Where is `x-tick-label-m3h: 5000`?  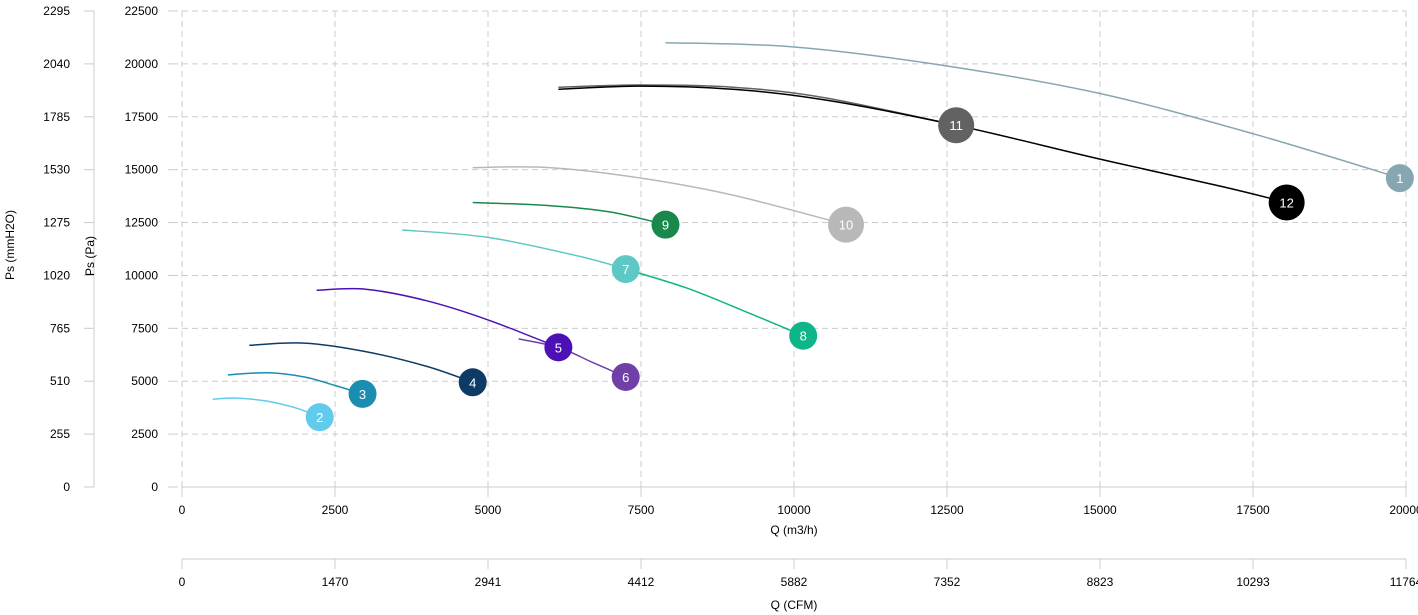 x-tick-label-m3h: 5000 is located at coordinates (488, 510).